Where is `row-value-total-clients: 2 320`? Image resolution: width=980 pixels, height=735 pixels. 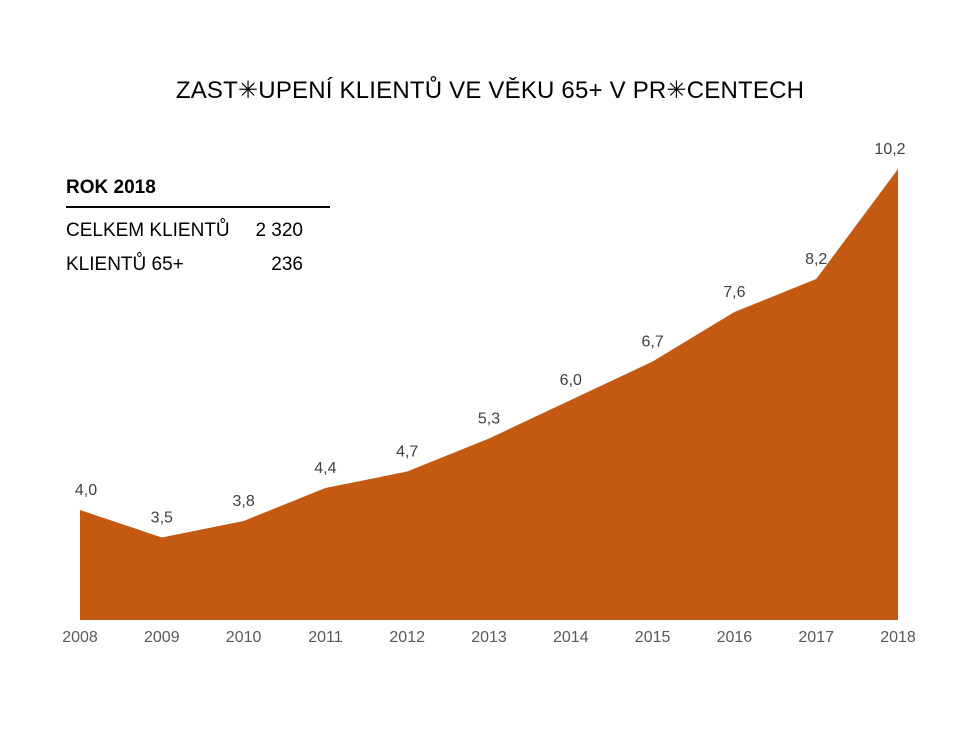 row-value-total-clients: 2 320 is located at coordinates (279, 230).